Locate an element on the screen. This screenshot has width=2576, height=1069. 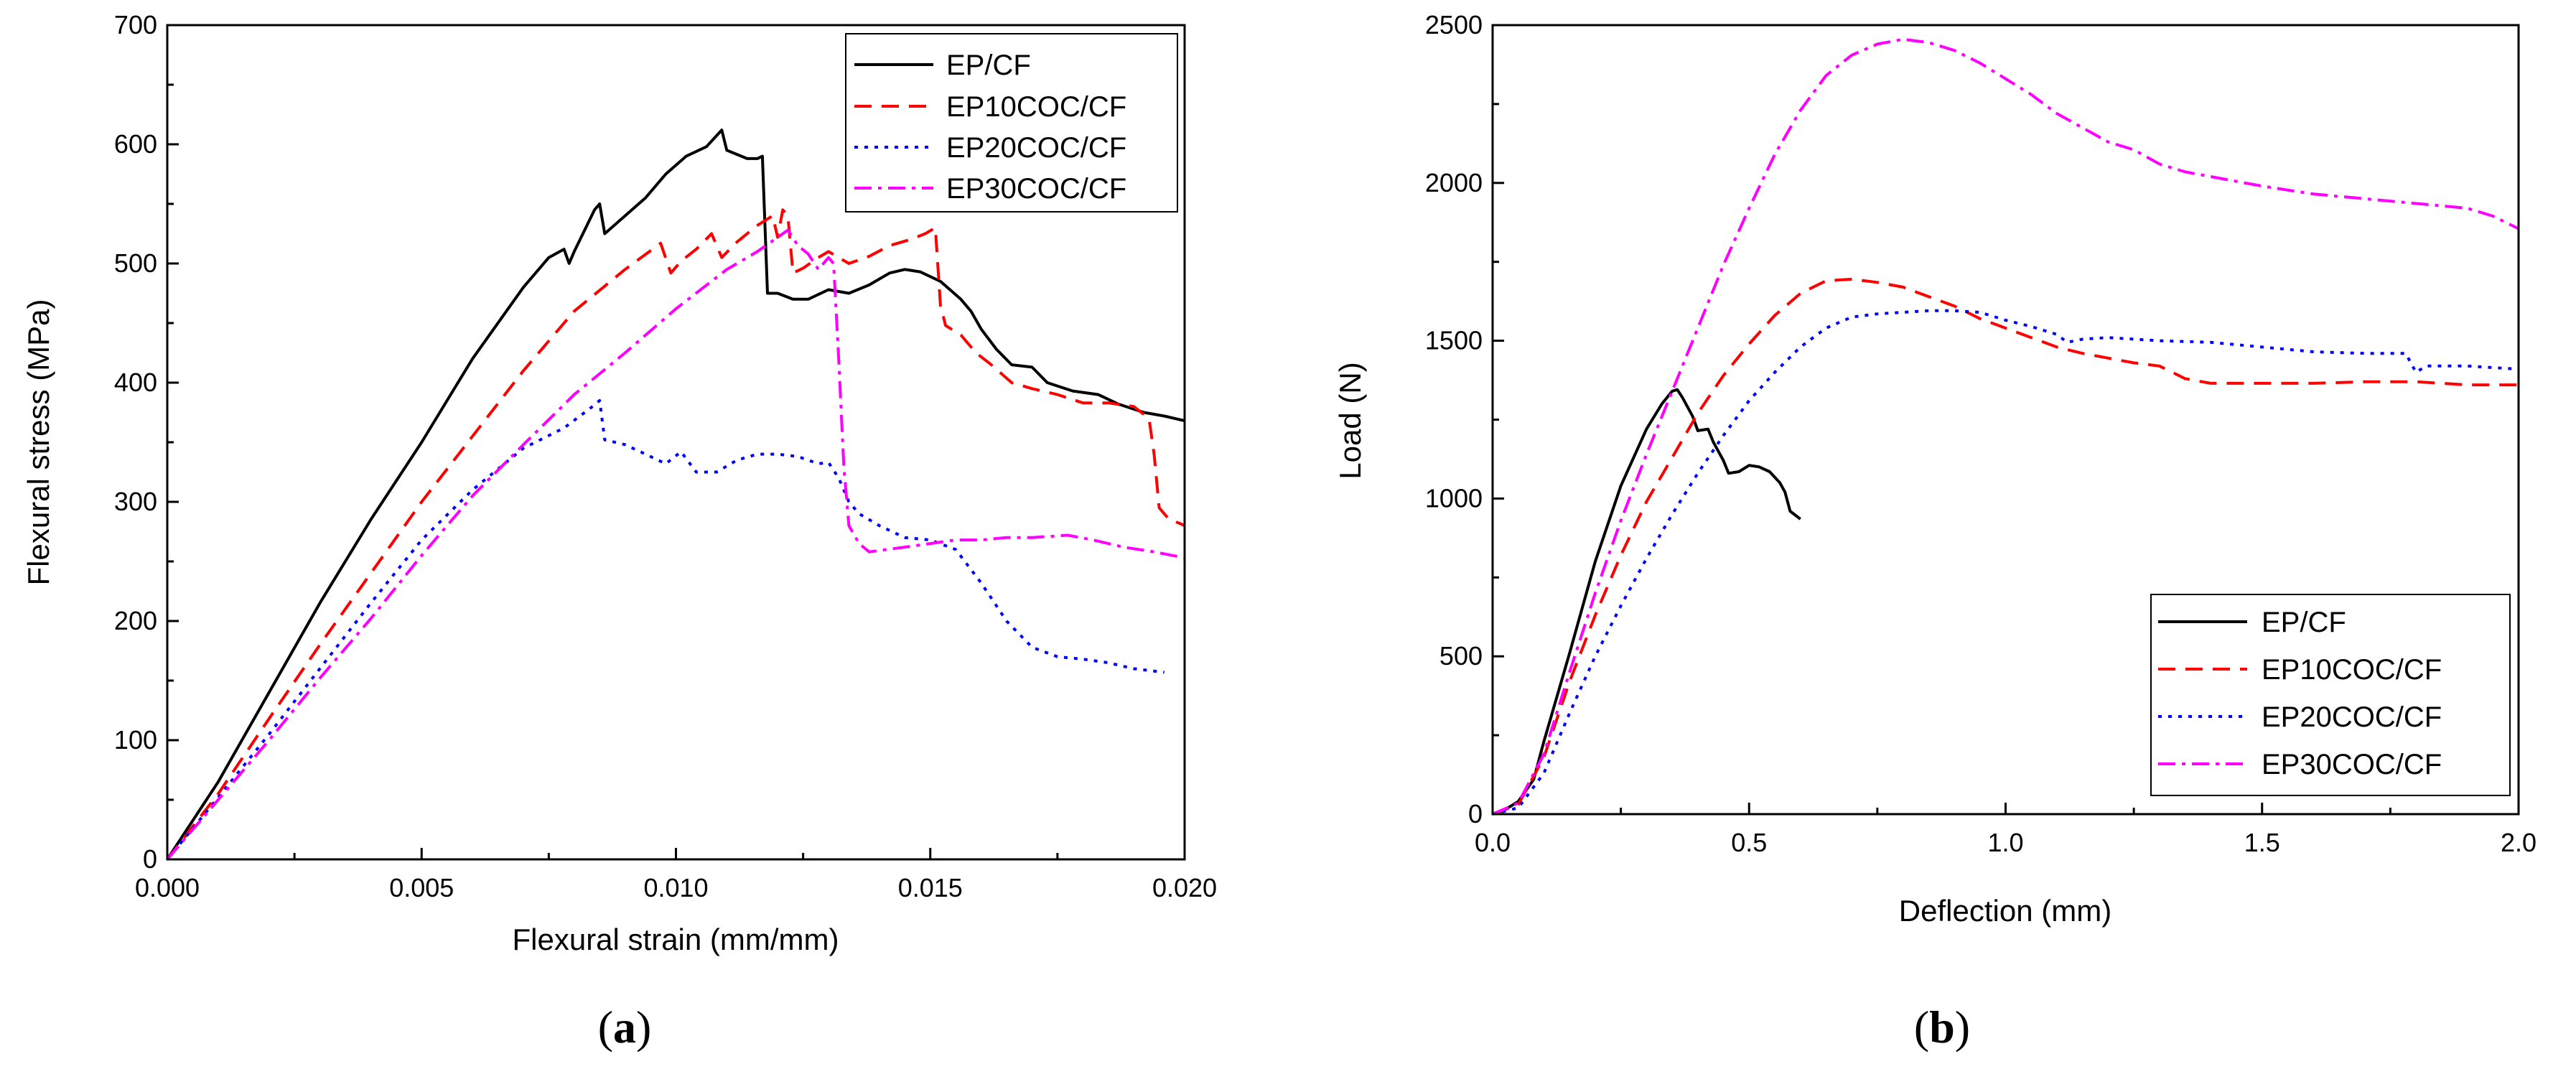
caption-a: (a) is located at coordinates (625, 1027).